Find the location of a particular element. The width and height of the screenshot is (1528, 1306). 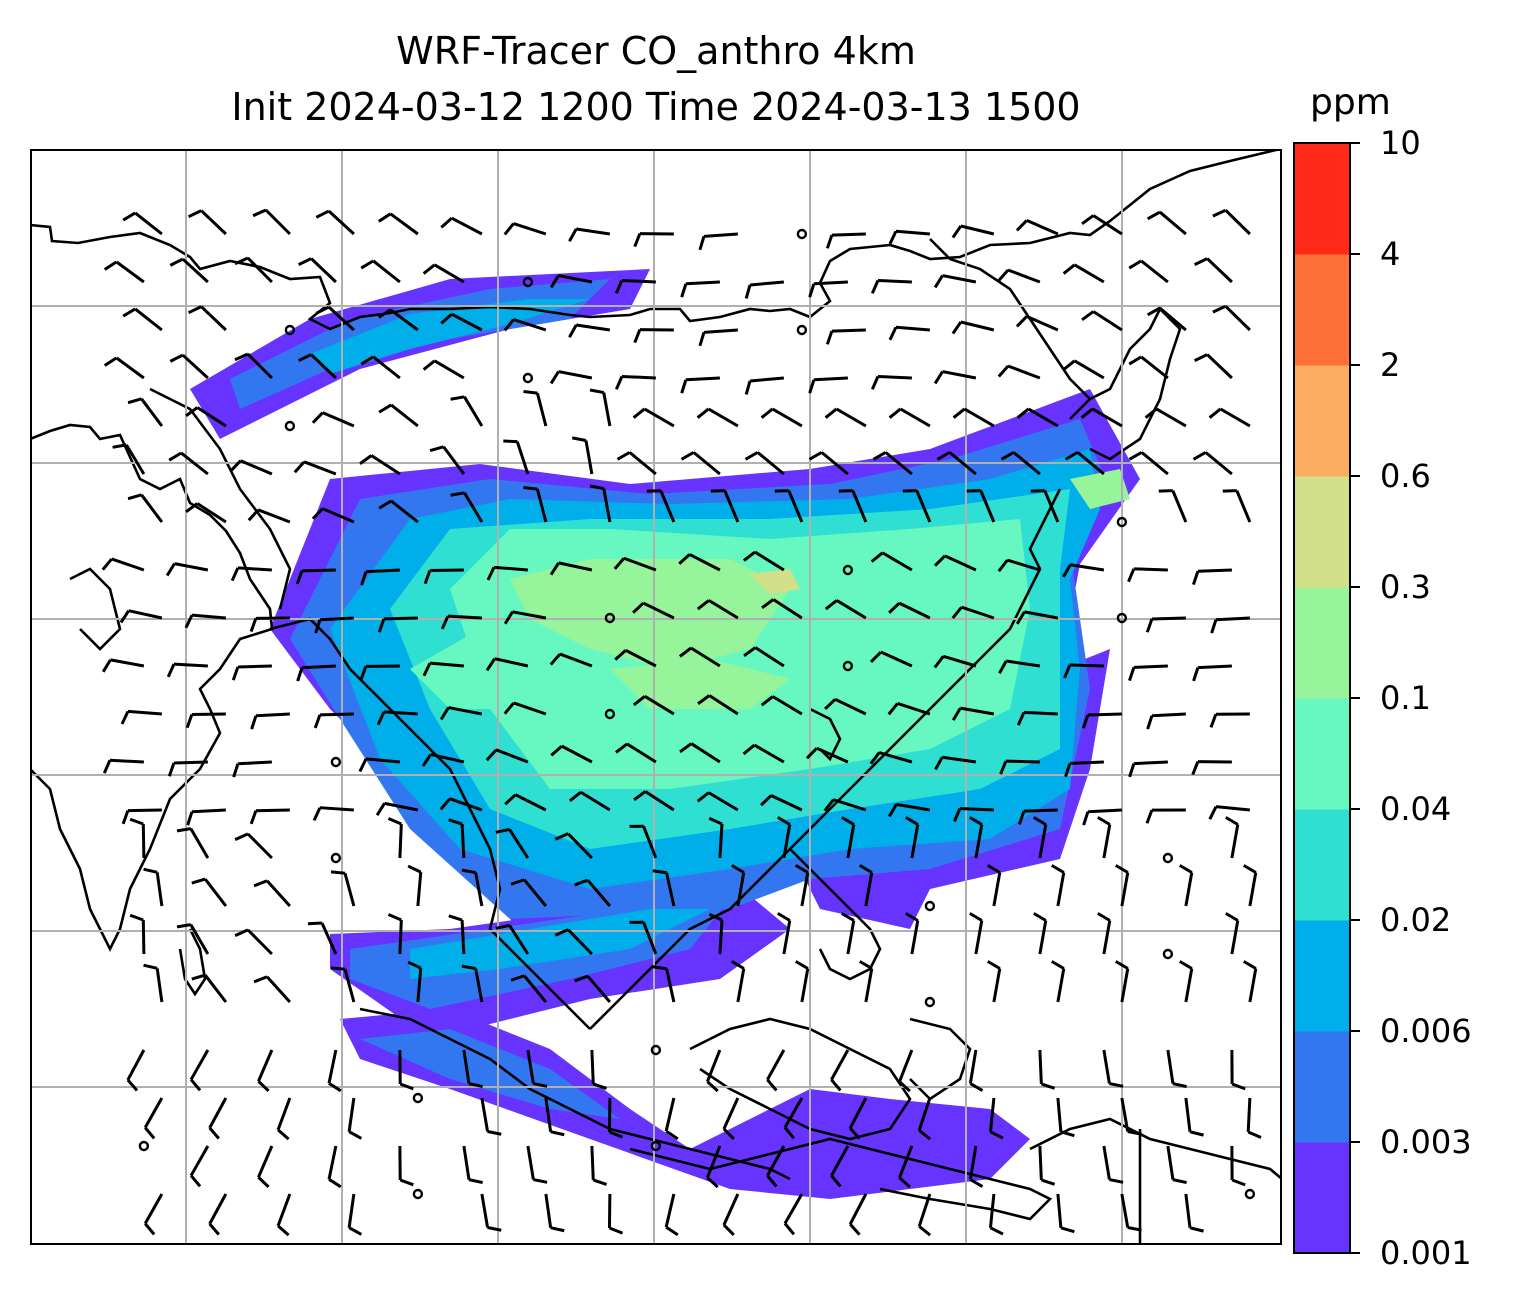

colorbar-tick-label: 4 is located at coordinates (1390, 254).